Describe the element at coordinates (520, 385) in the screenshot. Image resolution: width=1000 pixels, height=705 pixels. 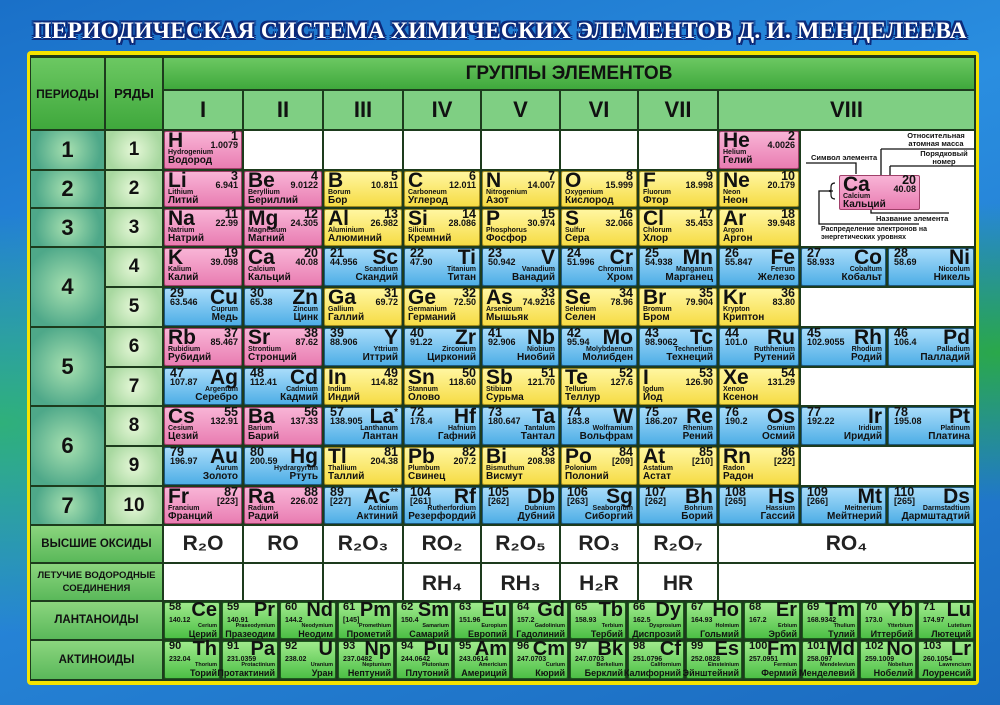
I see `element-cell-sb: Sb 51 121.70 Stibium Сурьма` at that location.